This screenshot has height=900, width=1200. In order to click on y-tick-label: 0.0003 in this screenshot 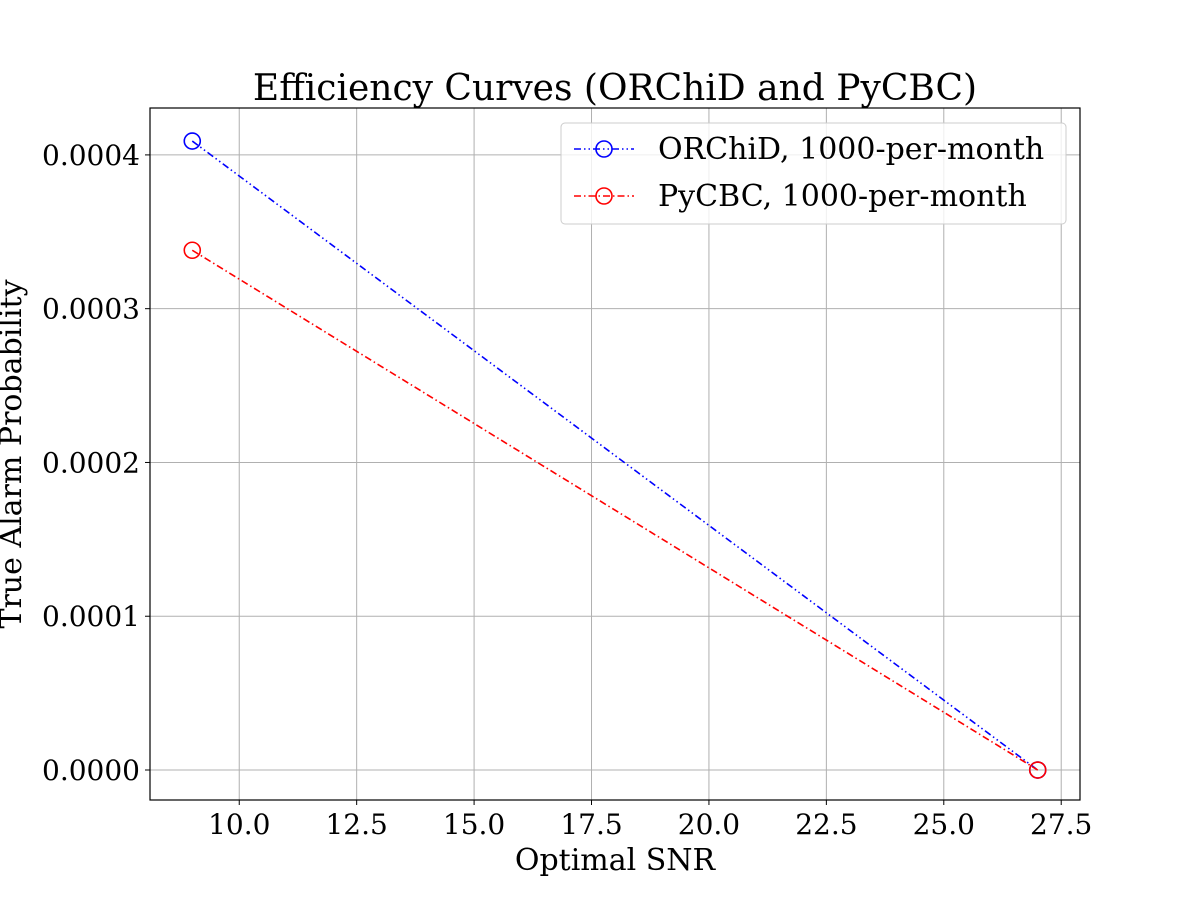, I will do `click(91, 309)`.